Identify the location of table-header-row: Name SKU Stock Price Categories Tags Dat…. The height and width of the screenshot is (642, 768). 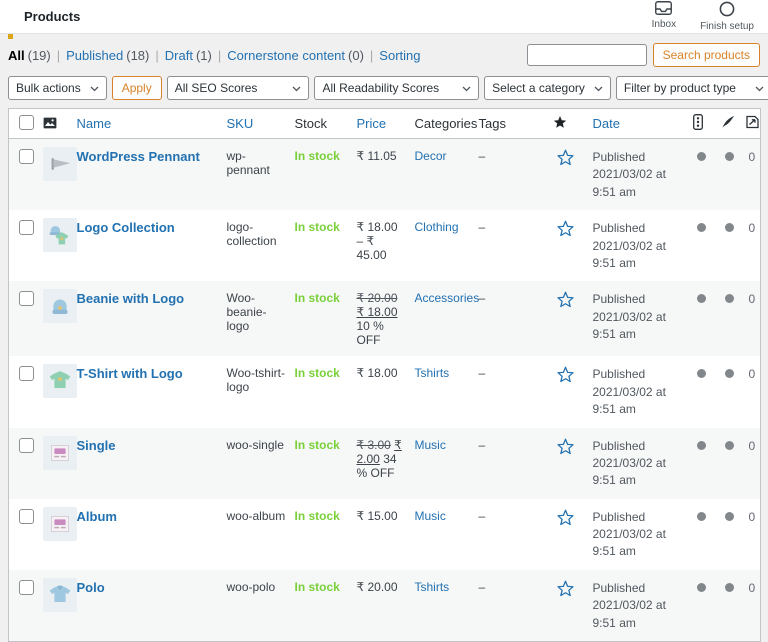
(384, 123).